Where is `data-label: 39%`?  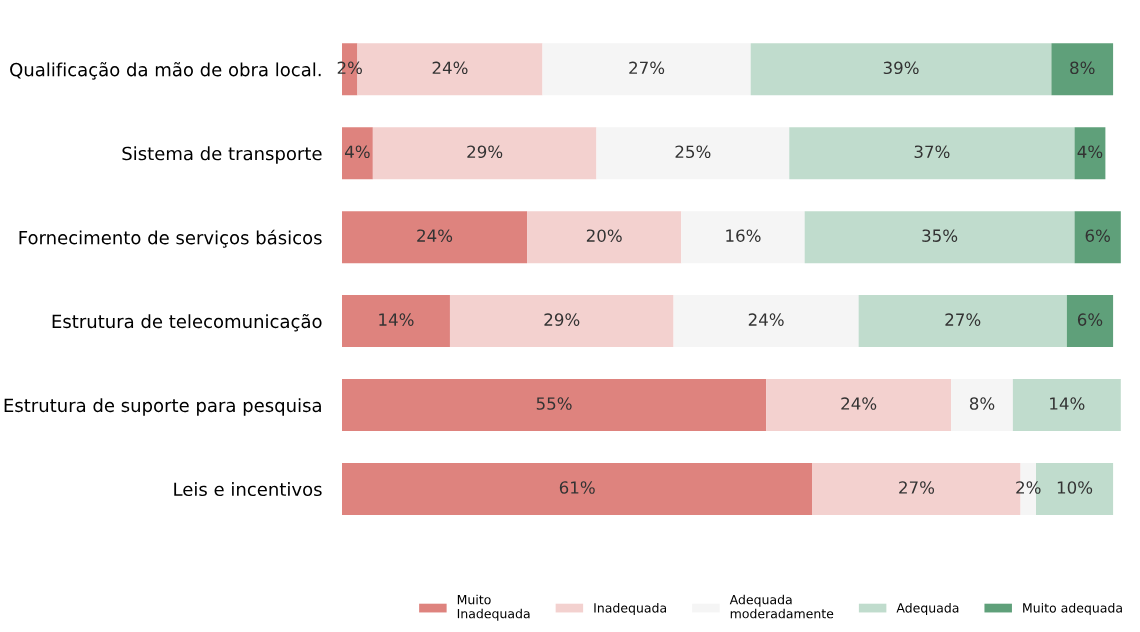
data-label: 39% is located at coordinates (901, 68).